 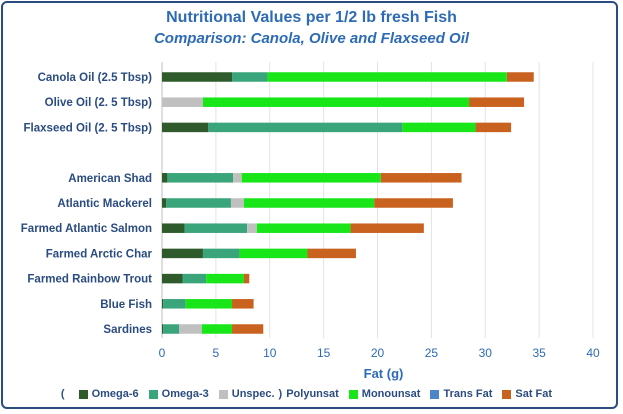 What do you see at coordinates (324, 353) in the screenshot?
I see `x-tick-label: 15` at bounding box center [324, 353].